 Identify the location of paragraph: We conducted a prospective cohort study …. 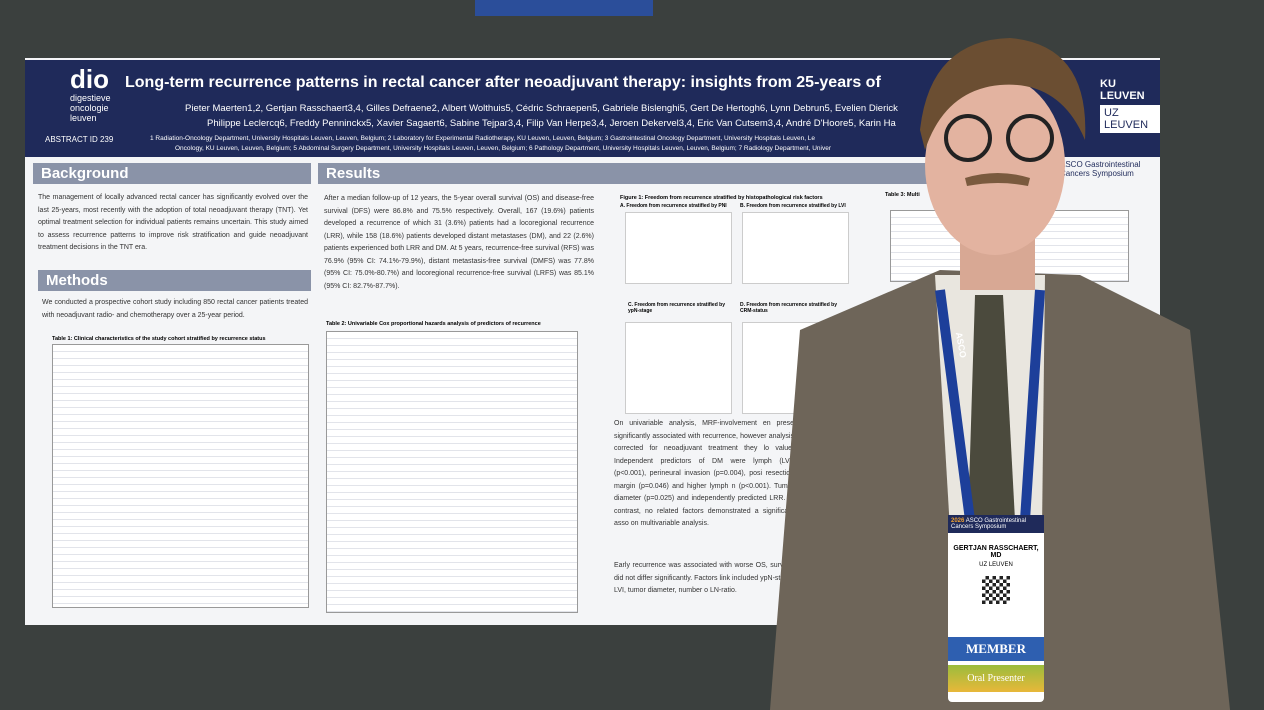
(175, 309).